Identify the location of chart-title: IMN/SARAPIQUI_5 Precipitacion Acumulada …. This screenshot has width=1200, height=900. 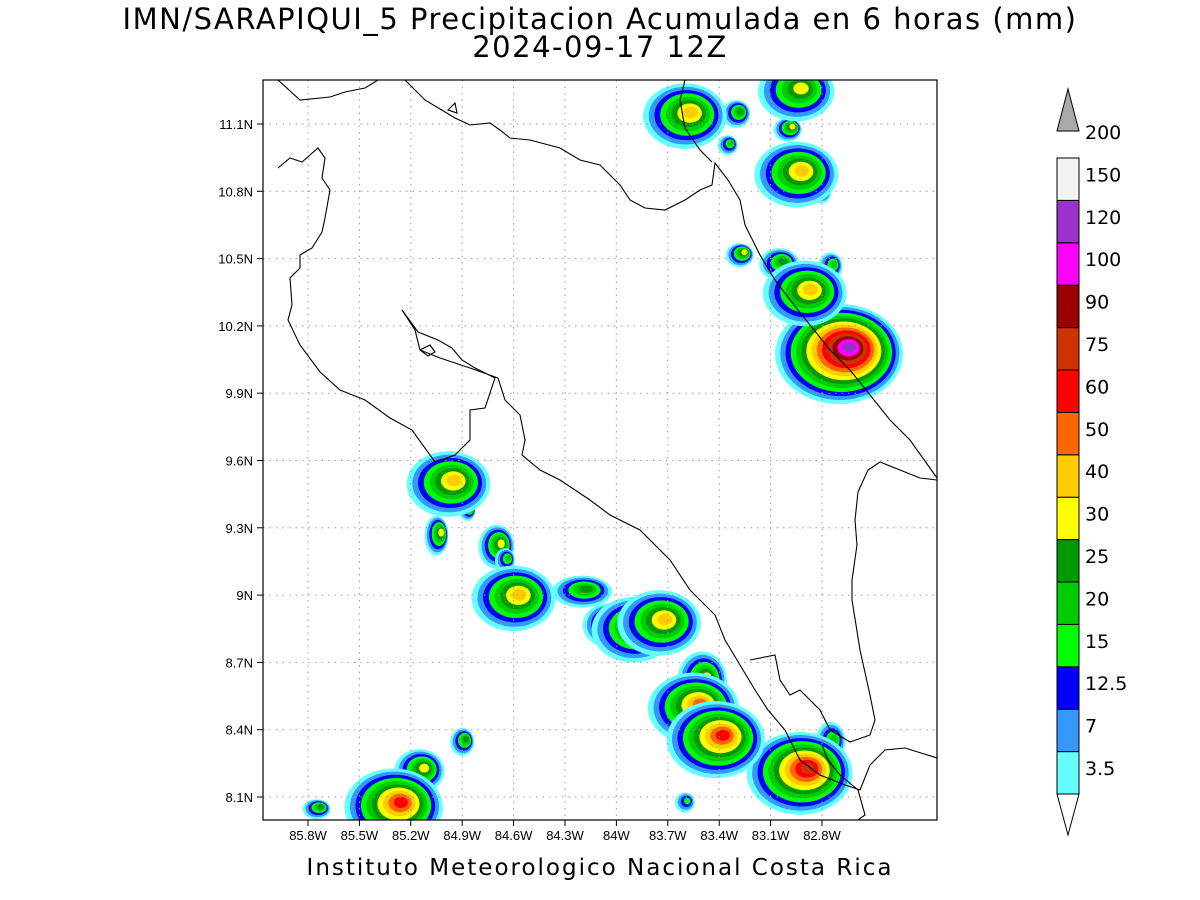
(600, 19).